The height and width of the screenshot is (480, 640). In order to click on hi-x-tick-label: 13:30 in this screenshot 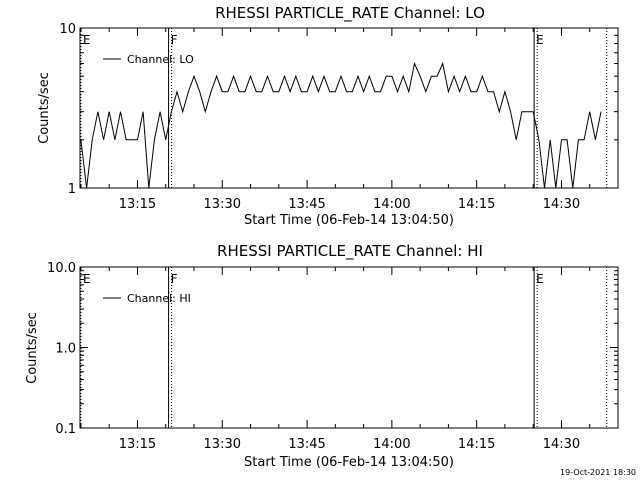, I will do `click(222, 444)`.